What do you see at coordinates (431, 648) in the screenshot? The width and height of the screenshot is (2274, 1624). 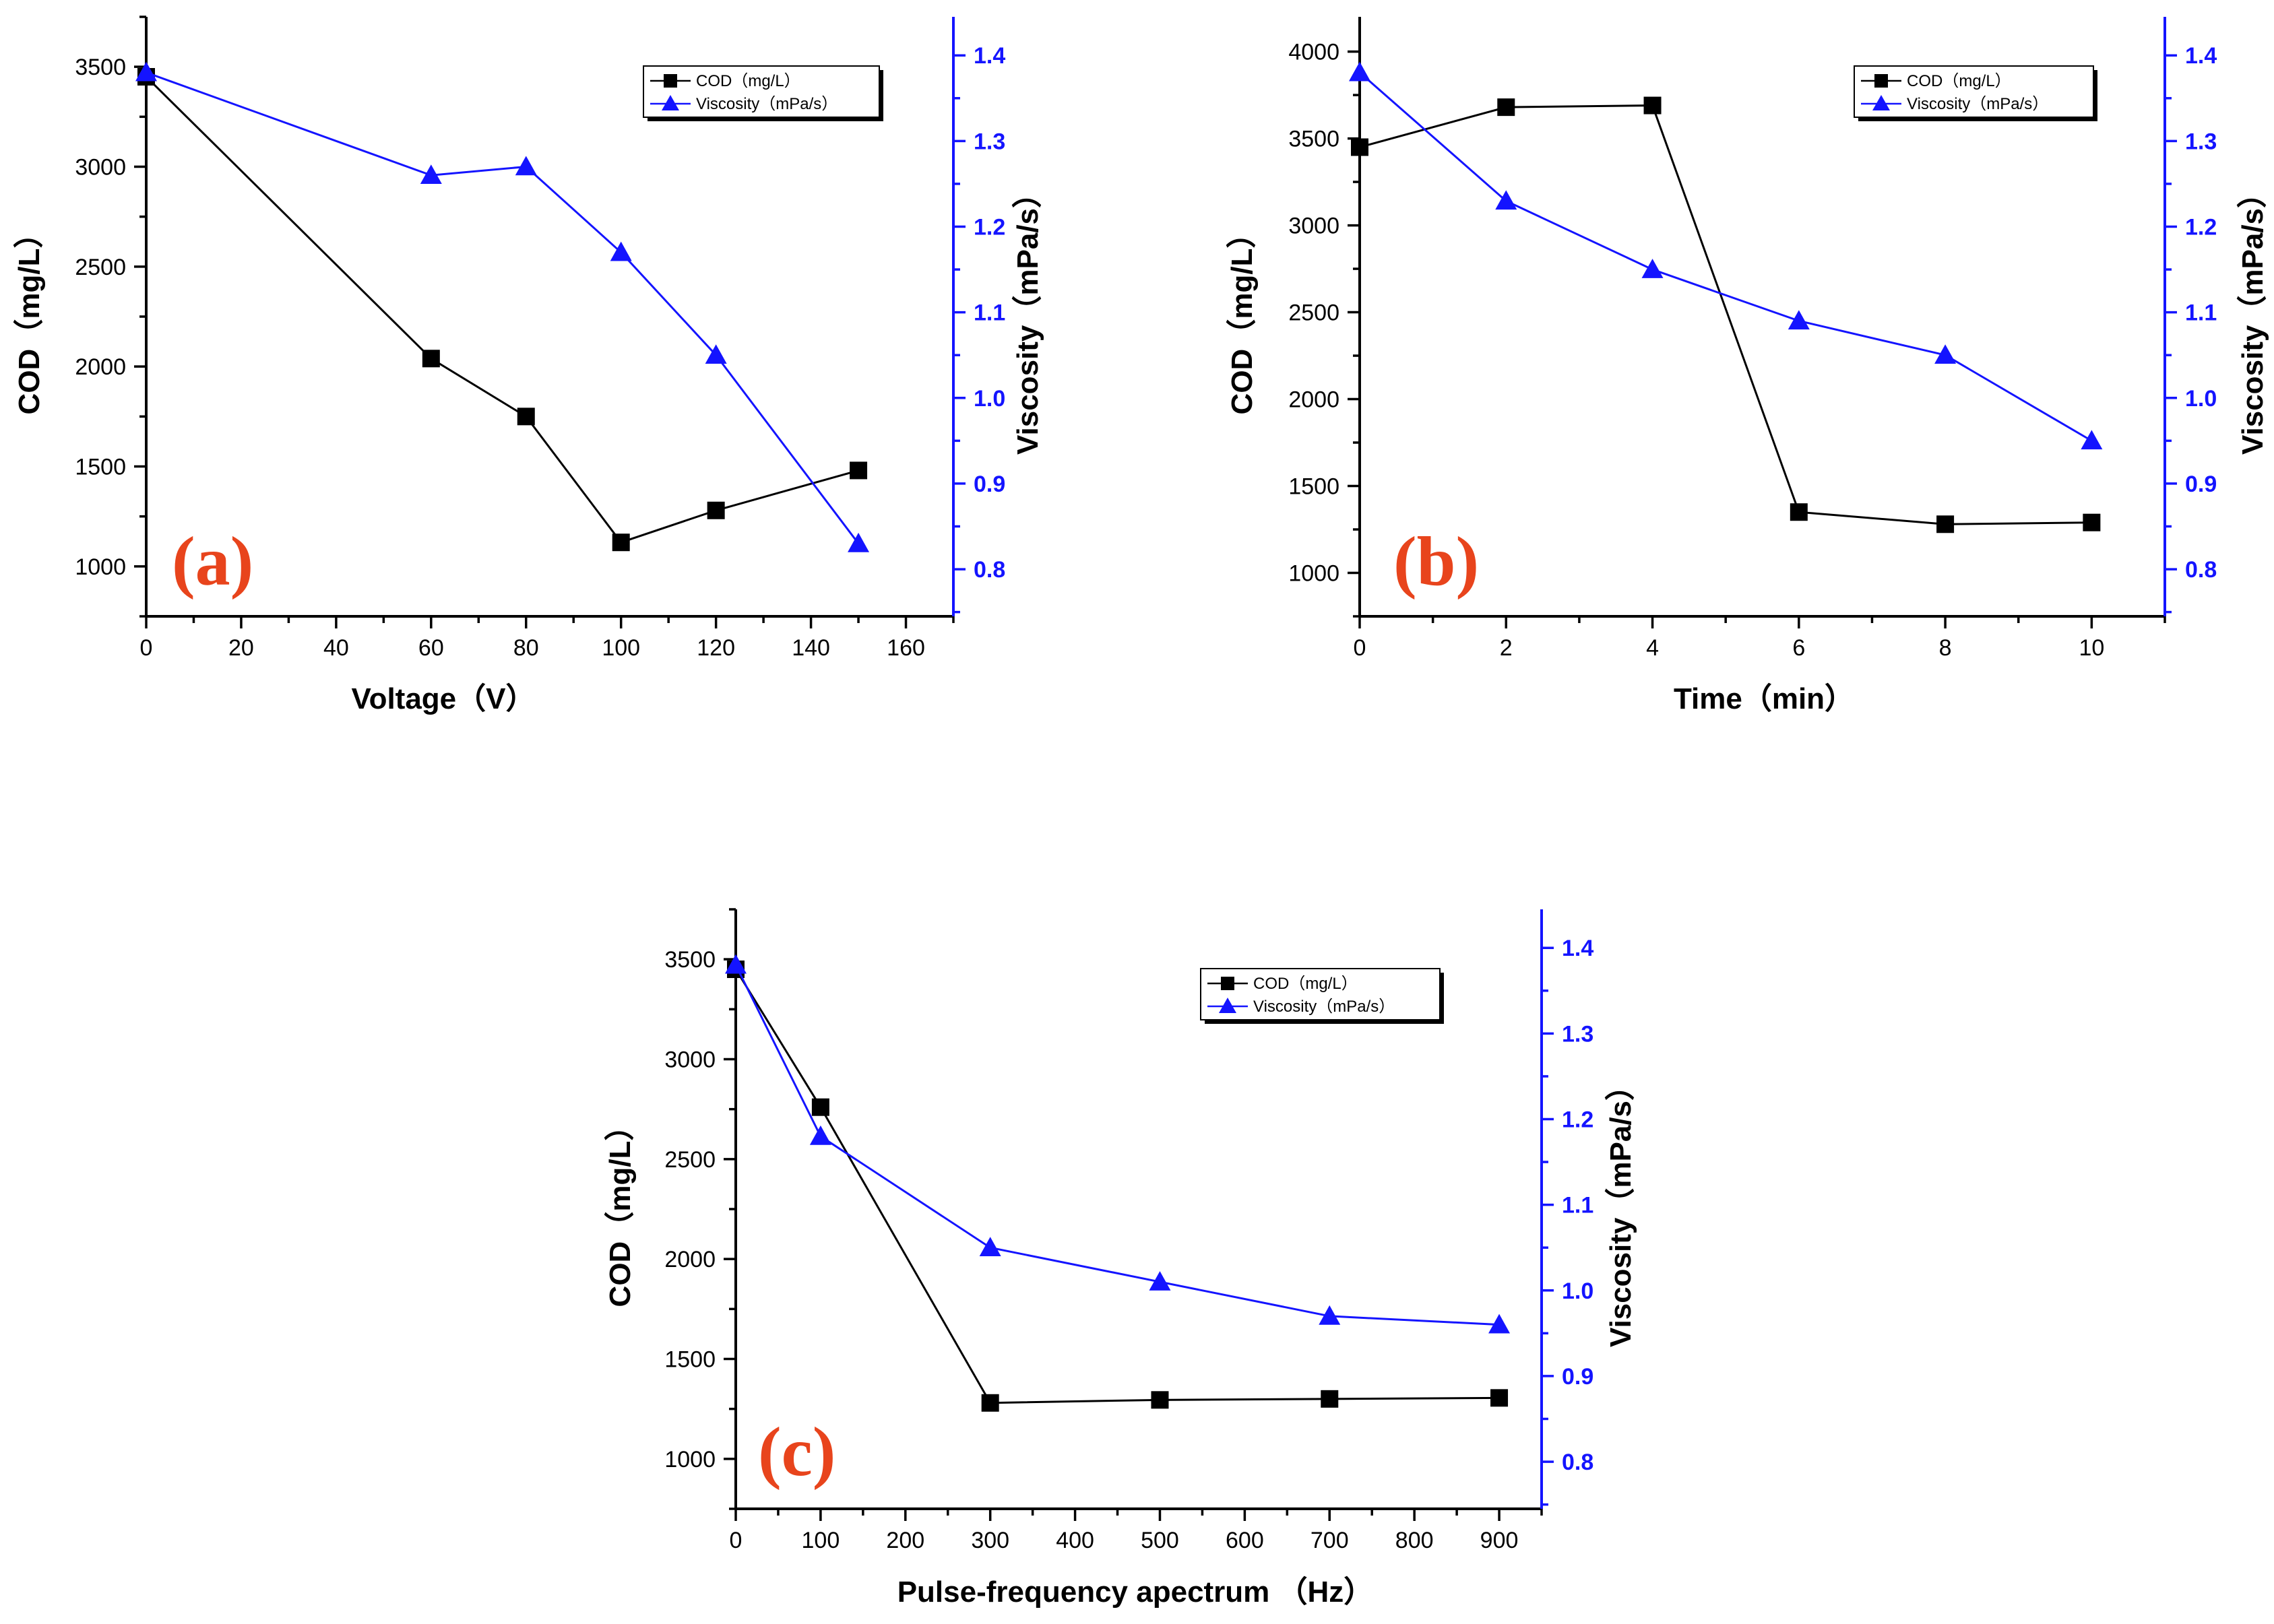 I see `x-tick-label: 60` at bounding box center [431, 648].